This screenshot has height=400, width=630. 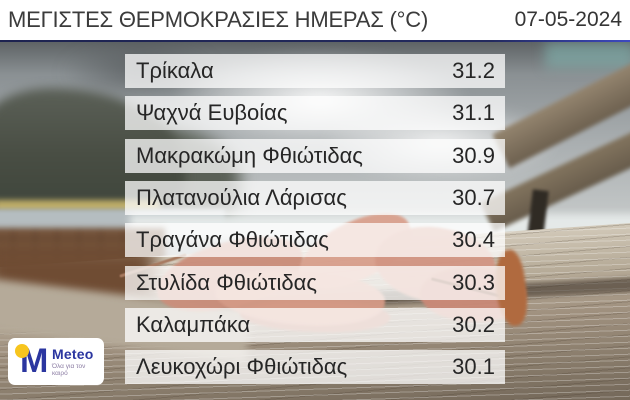 I want to click on date-label: 07-05-2024, so click(x=568, y=19).